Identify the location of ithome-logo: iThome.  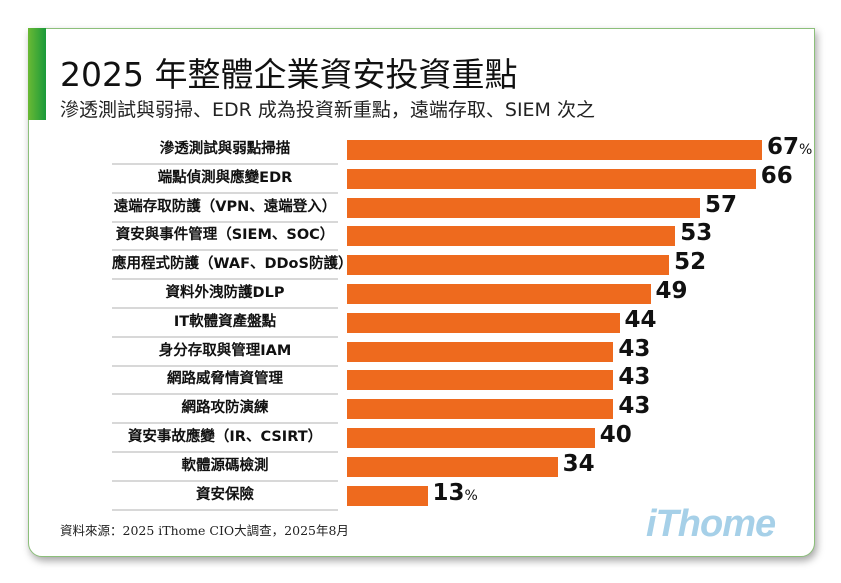
(711, 524).